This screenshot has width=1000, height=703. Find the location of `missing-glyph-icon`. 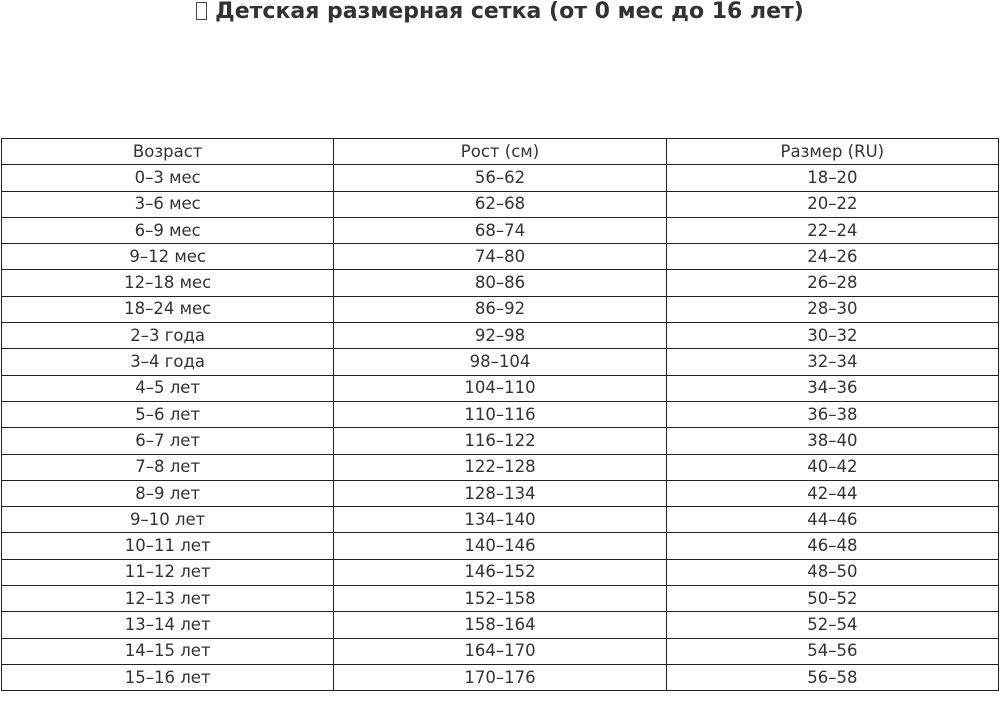

missing-glyph-icon is located at coordinates (202, 11).